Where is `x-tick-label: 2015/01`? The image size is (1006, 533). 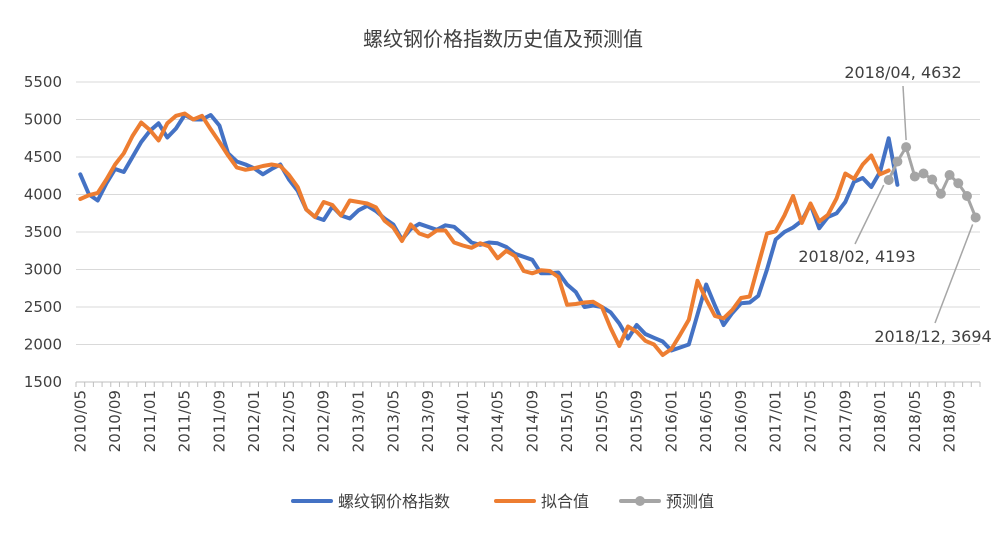
x-tick-label: 2015/01 is located at coordinates (567, 421).